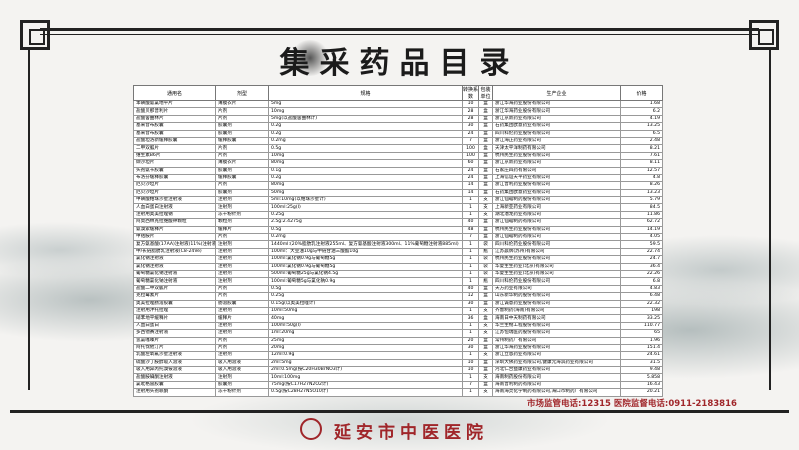 The width and height of the screenshot is (799, 450). Describe the element at coordinates (641, 93) in the screenshot. I see `column-header: 价格` at that location.